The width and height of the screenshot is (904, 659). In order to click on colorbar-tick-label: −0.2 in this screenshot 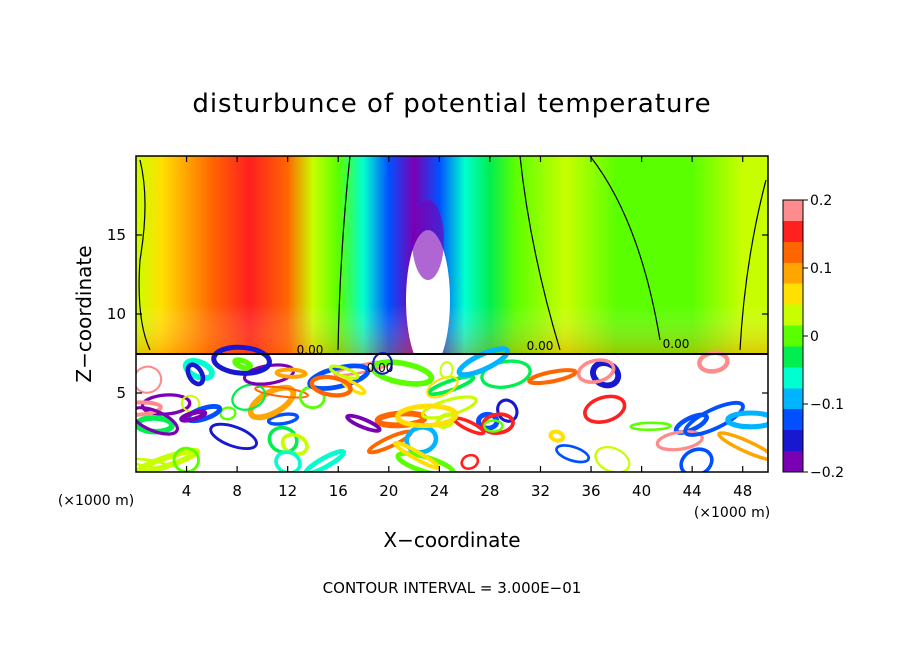, I will do `click(827, 473)`.